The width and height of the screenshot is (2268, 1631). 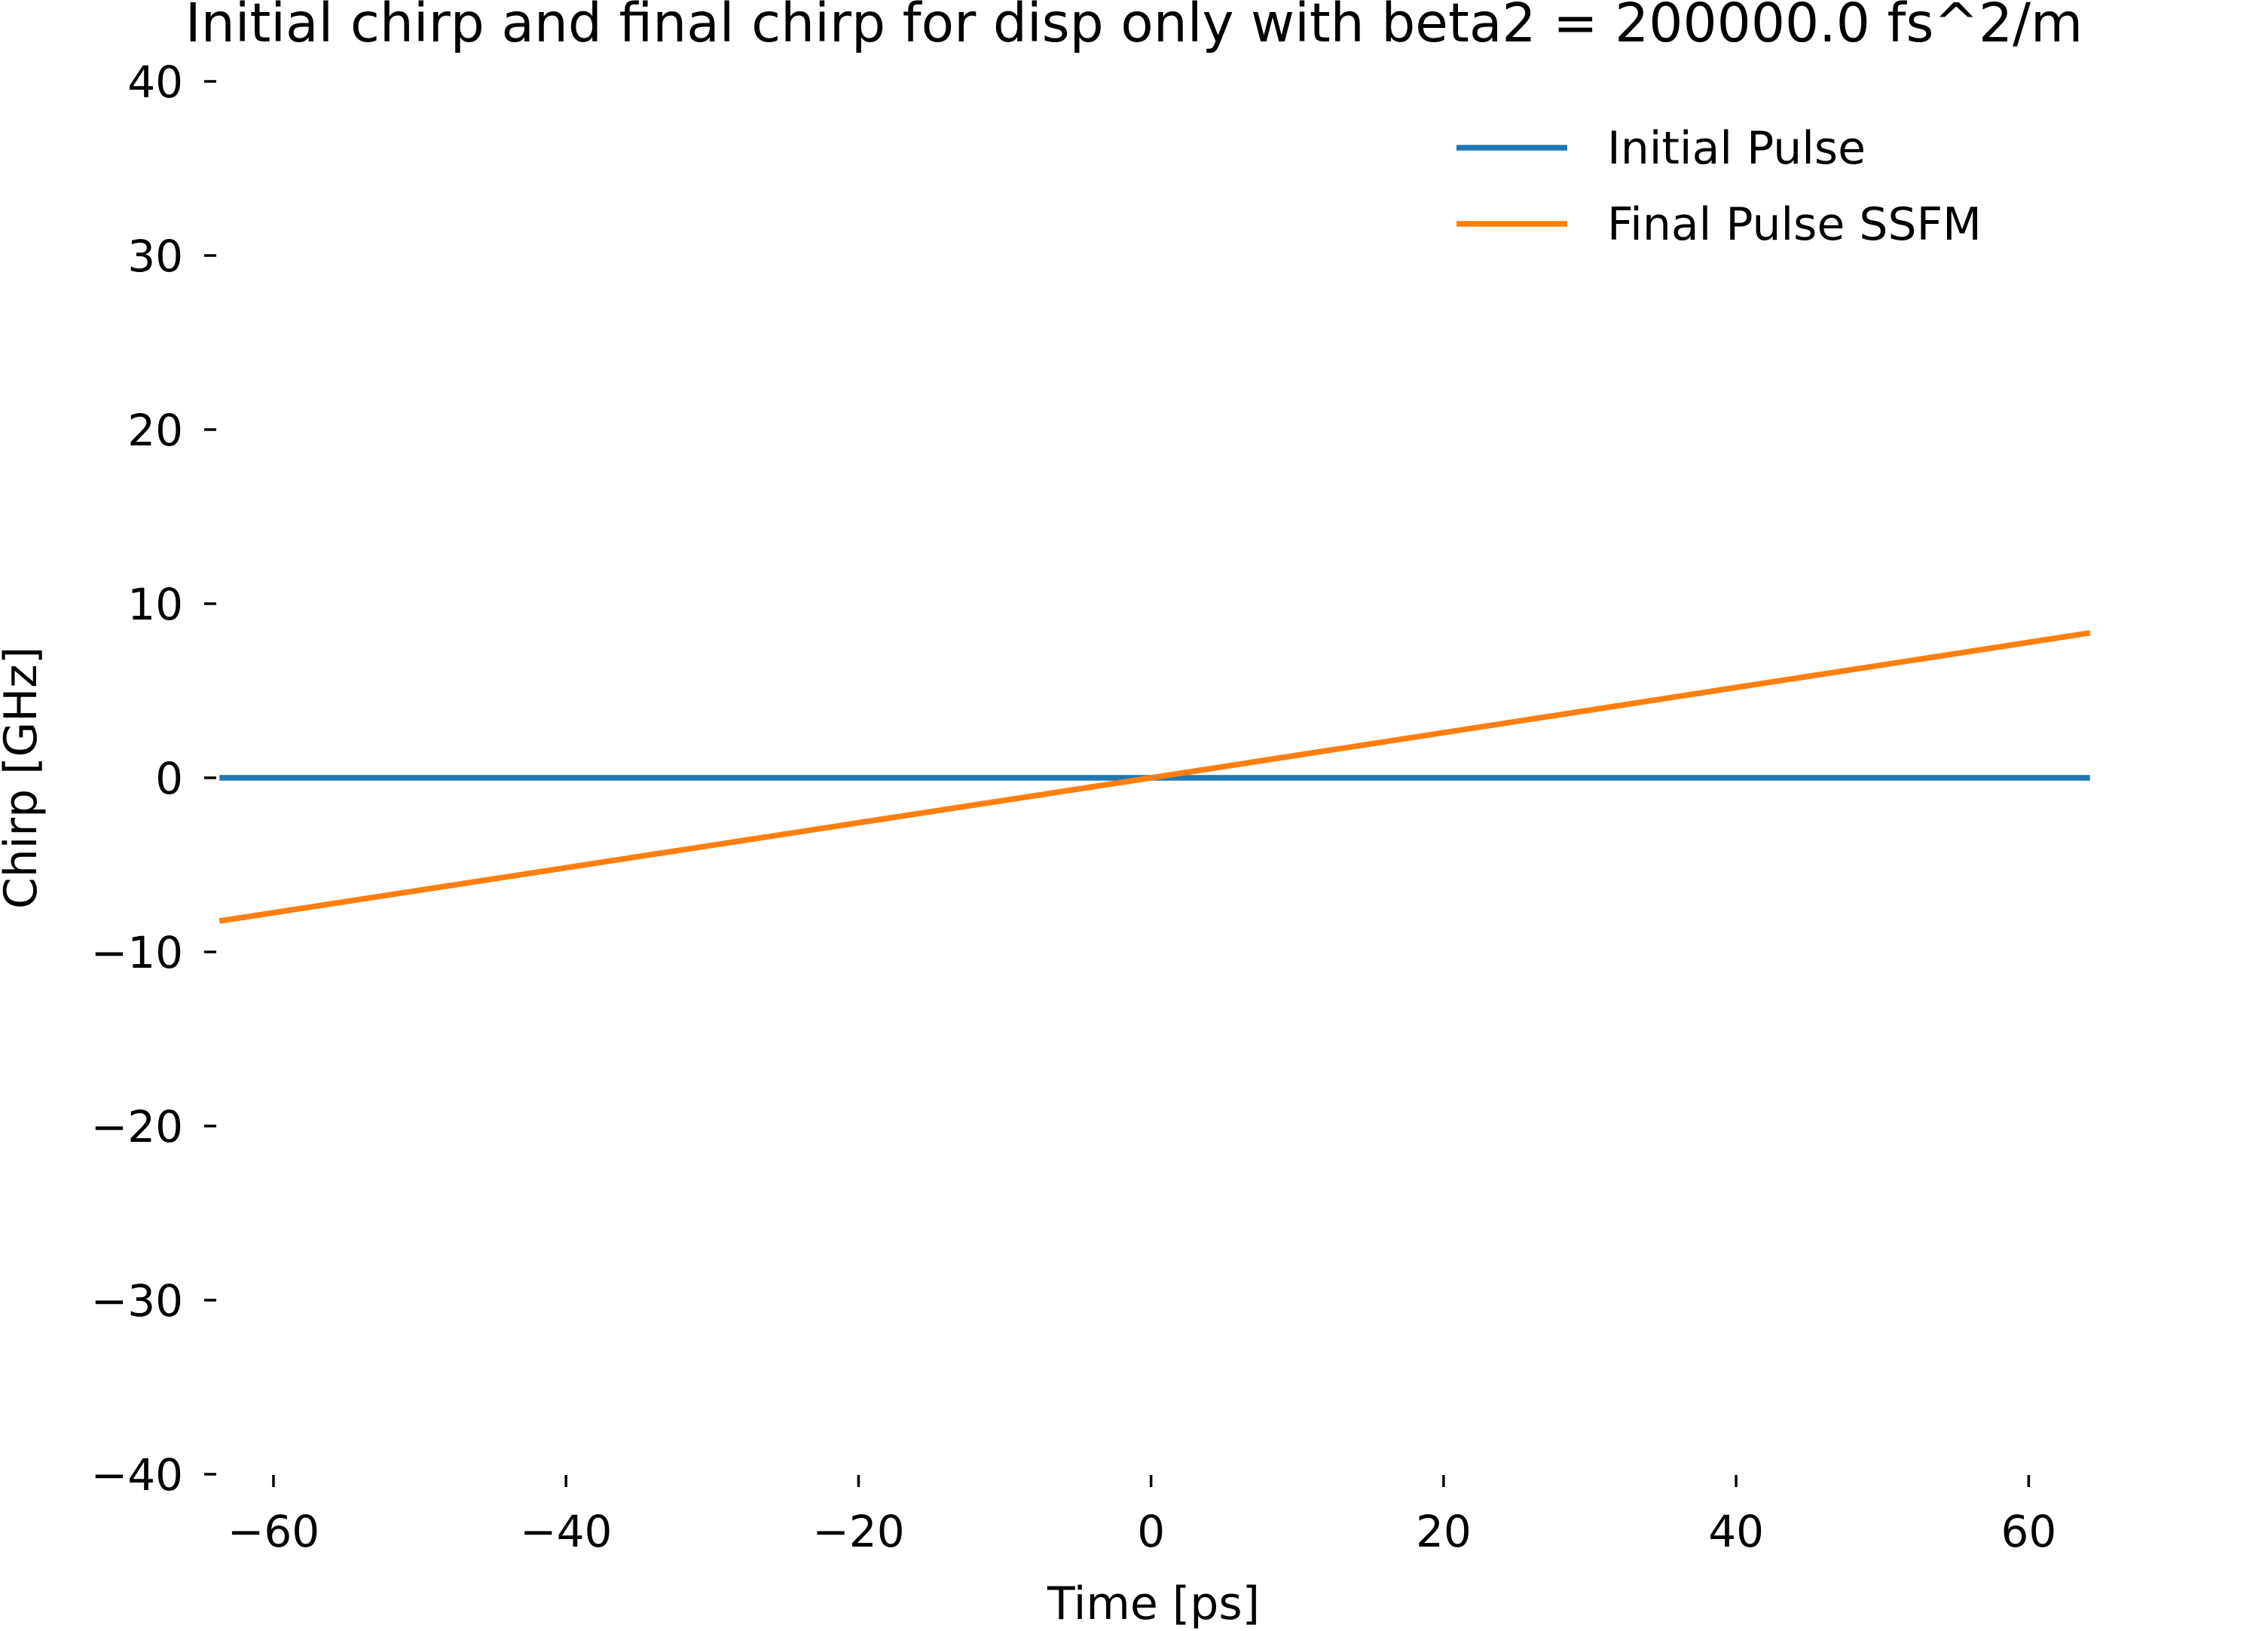 What do you see at coordinates (1794, 225) in the screenshot?
I see `legend-label: Final Pulse SSFM` at bounding box center [1794, 225].